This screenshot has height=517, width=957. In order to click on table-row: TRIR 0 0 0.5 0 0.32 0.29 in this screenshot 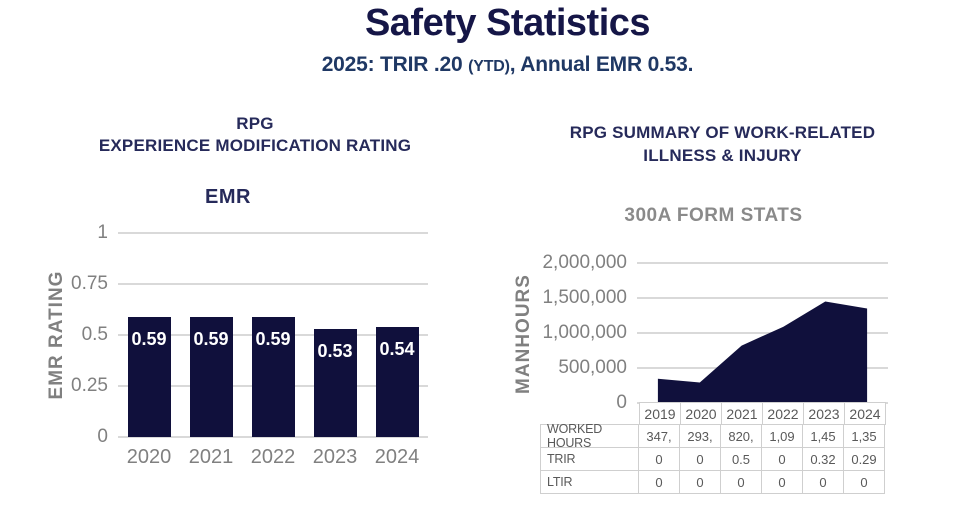, I will do `click(713, 459)`.